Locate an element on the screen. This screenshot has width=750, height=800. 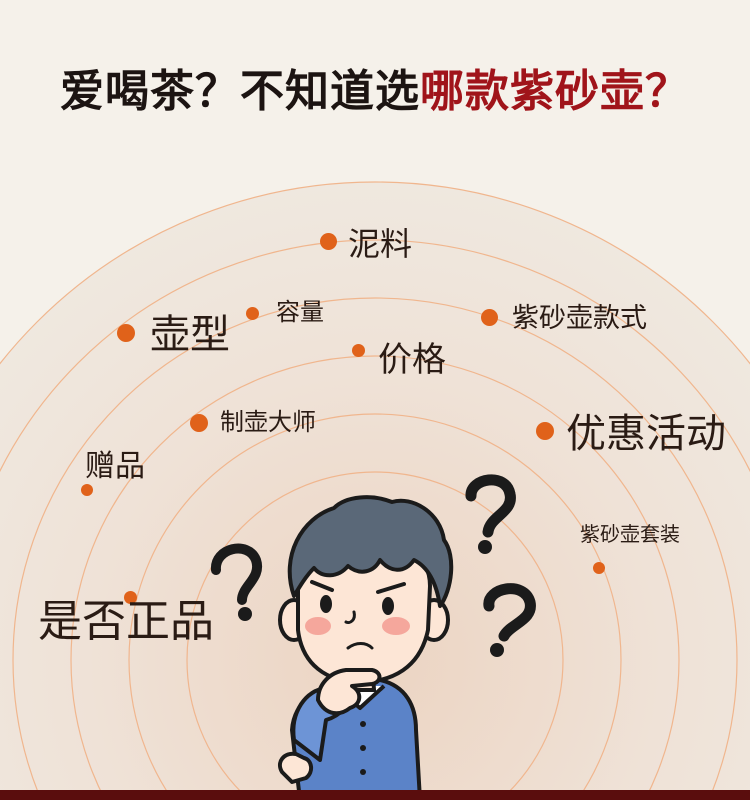
keyword-set: 紫砂壶套装 is located at coordinates (630, 534).